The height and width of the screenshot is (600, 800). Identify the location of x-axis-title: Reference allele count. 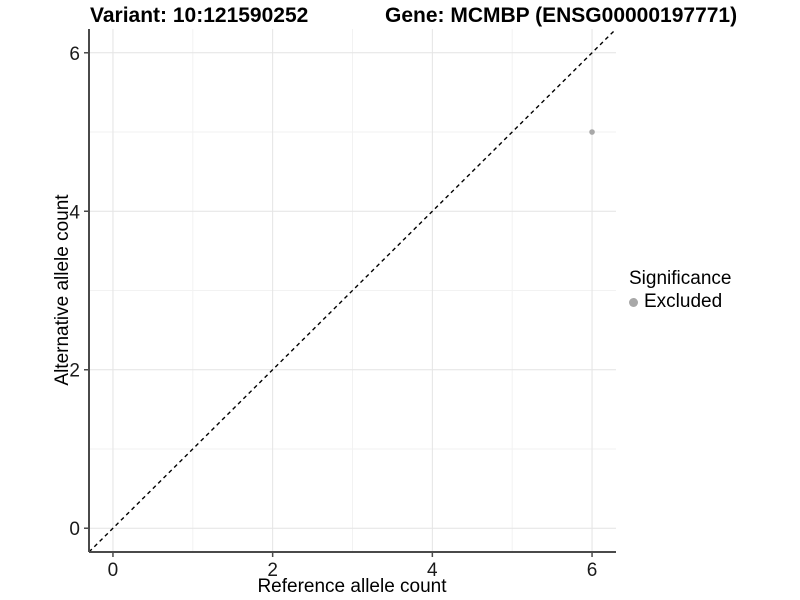
(352, 586).